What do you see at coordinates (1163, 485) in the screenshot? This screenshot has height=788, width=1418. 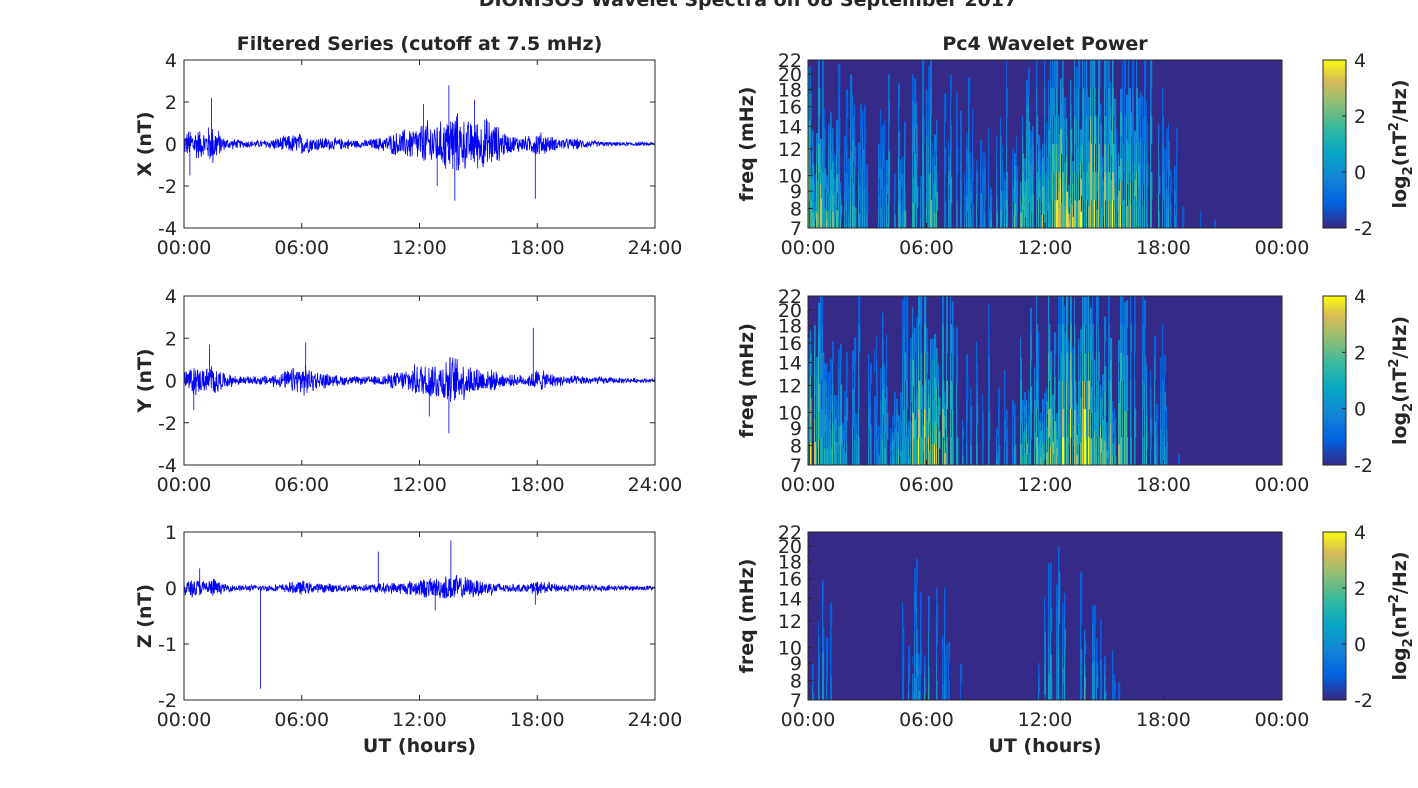 I see `x-tick-label: 18:00` at bounding box center [1163, 485].